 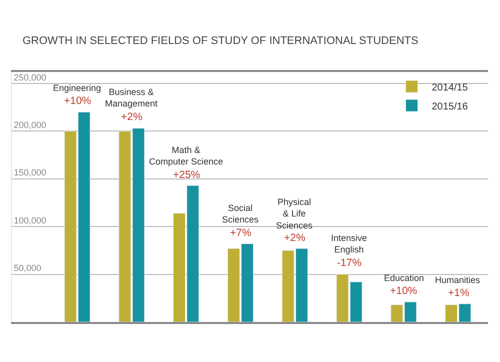 What do you see at coordinates (30, 173) in the screenshot?
I see `y-tick-label: 150,000` at bounding box center [30, 173].